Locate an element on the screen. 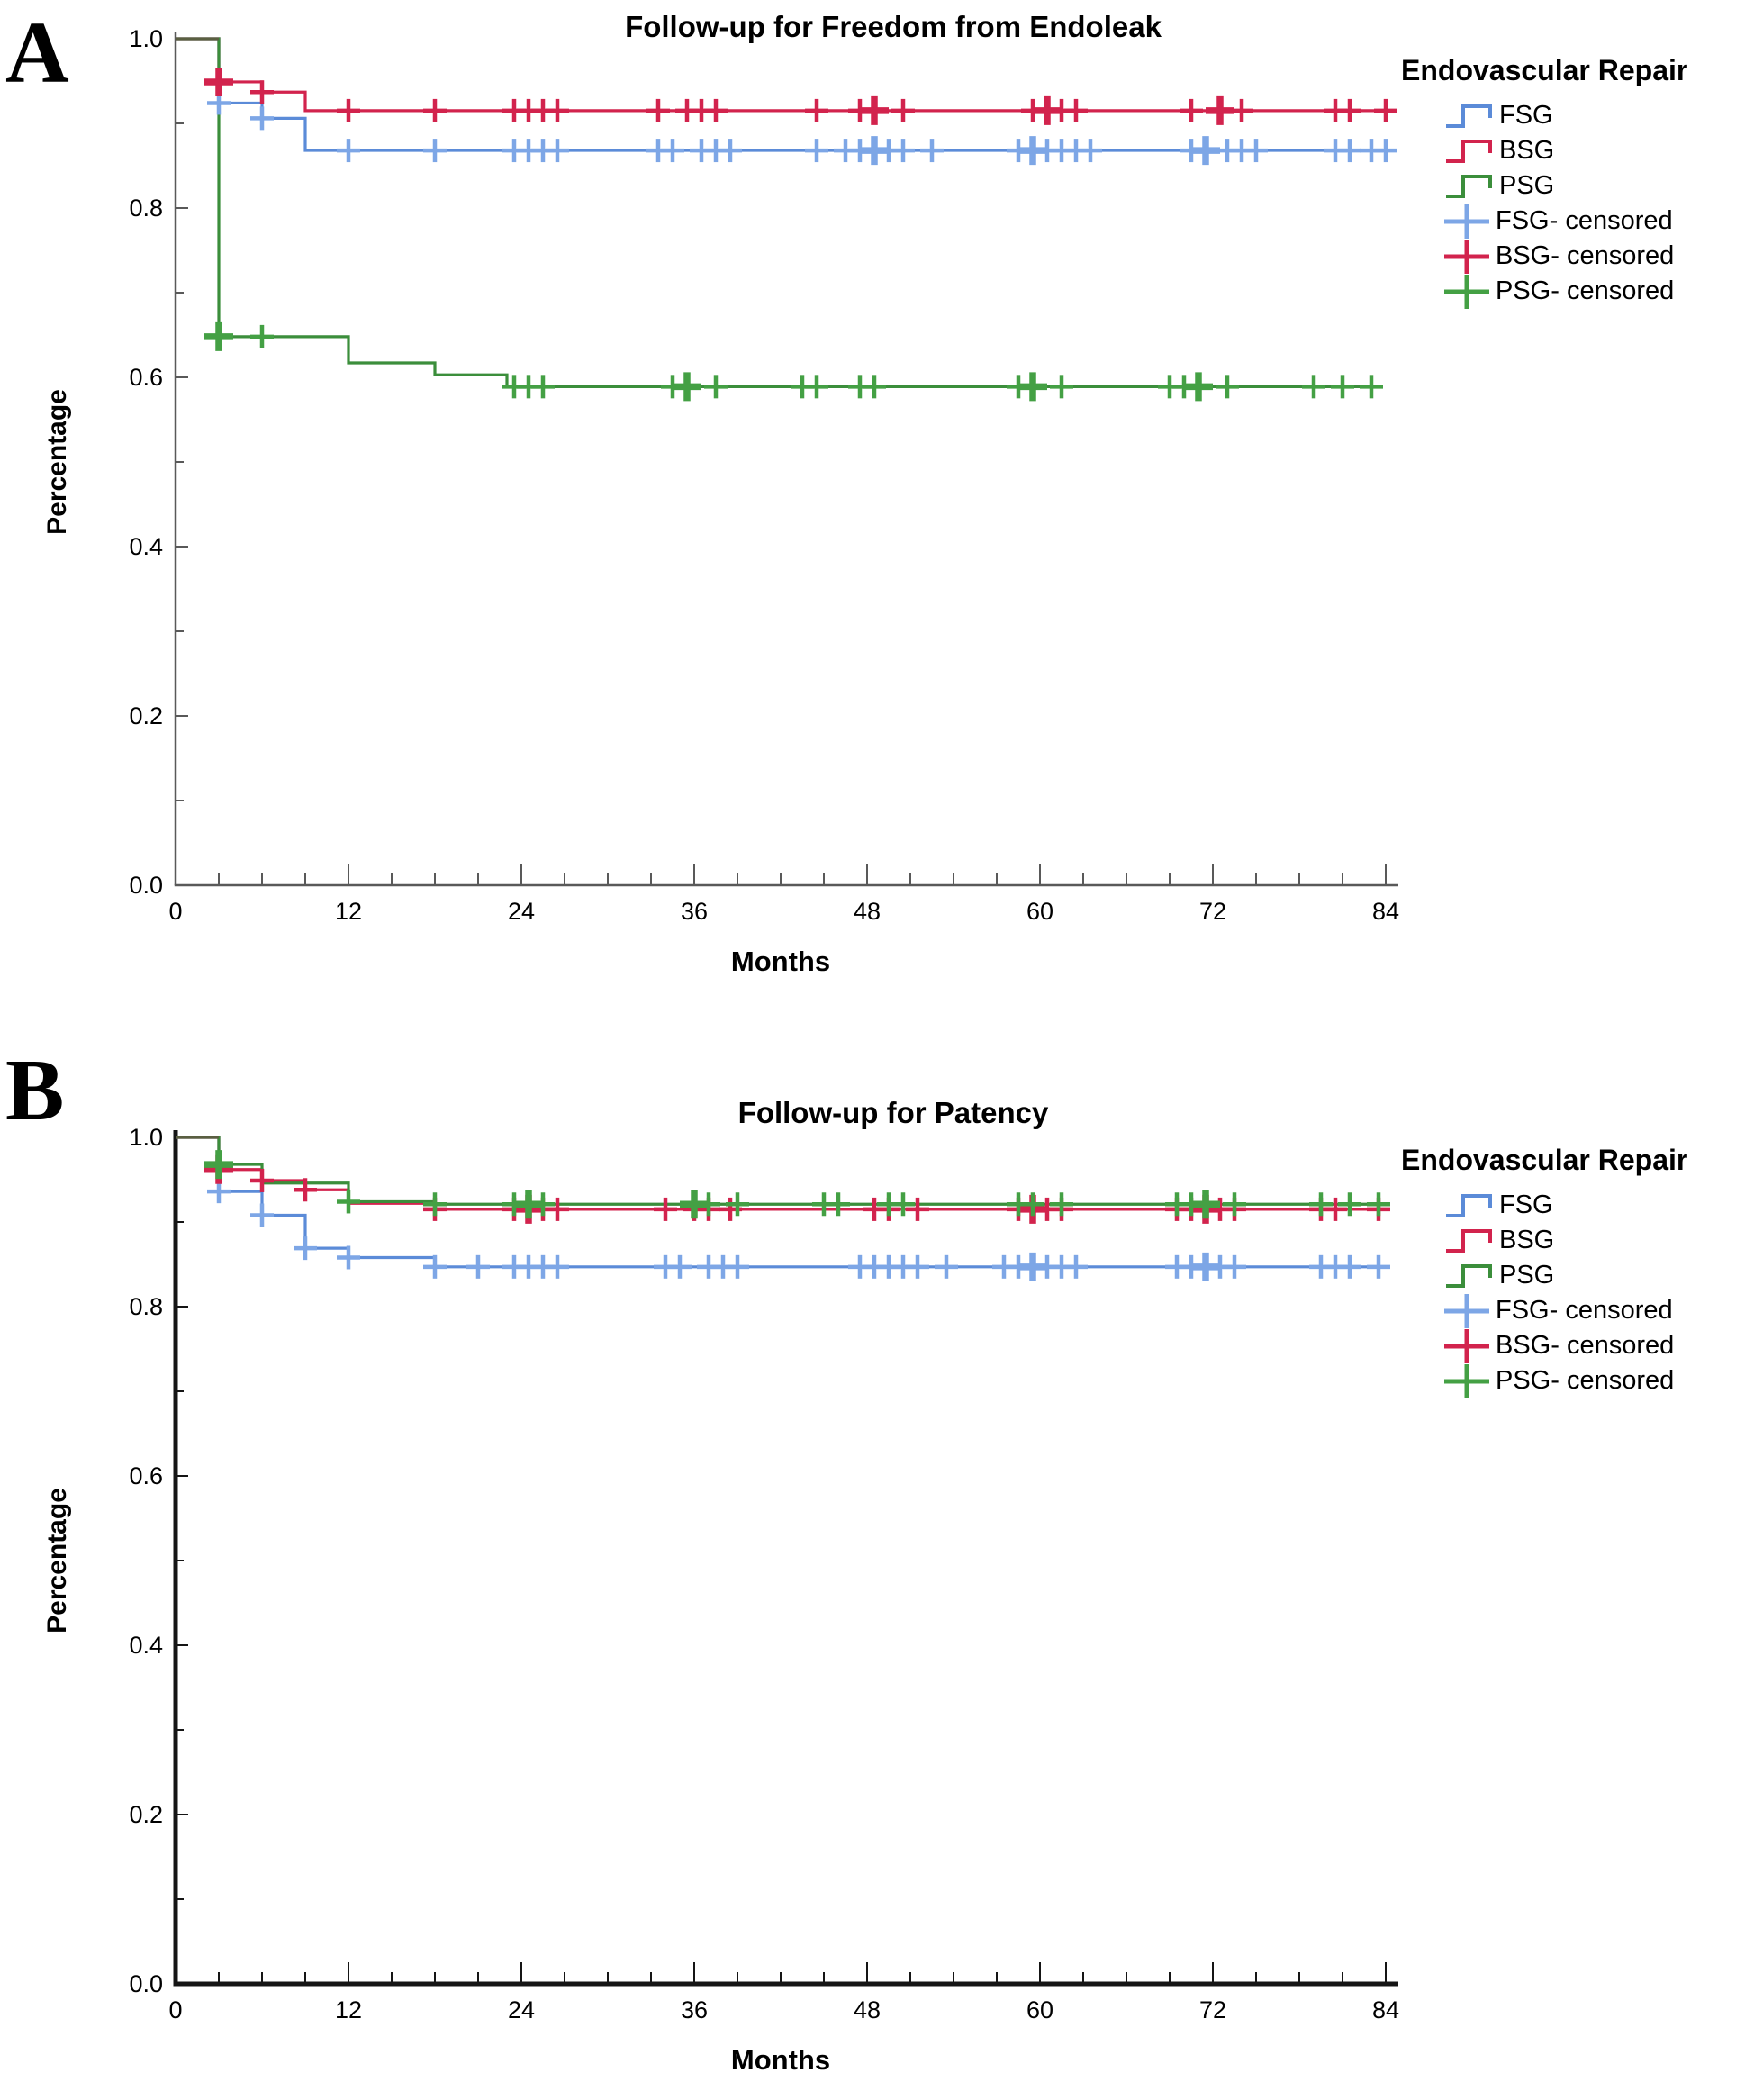 This screenshot has width=1754, height=2100. panel-b-legend-label-bsg-censored: BSG- censored is located at coordinates (1585, 1345).